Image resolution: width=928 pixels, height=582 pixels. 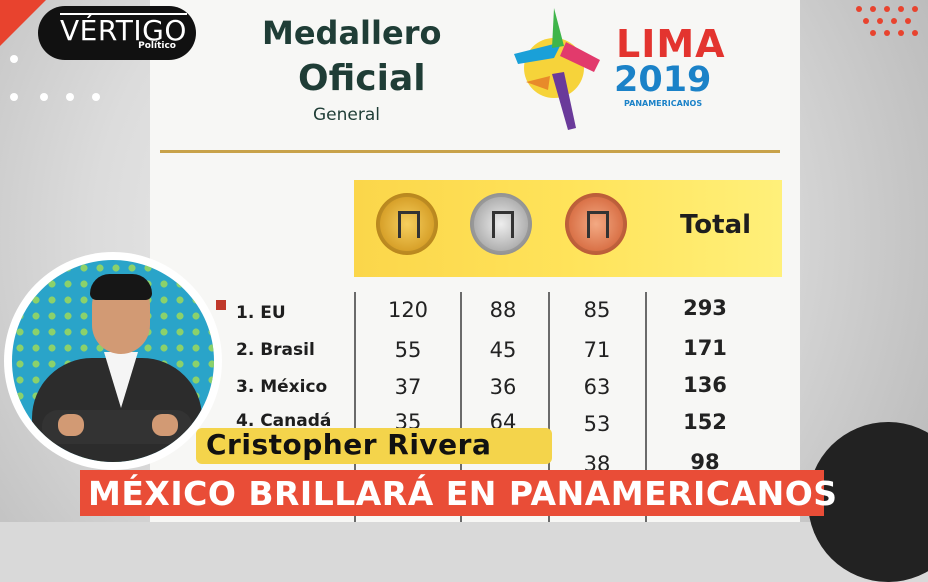 I want to click on silver-count: 88, so click(x=503, y=310).